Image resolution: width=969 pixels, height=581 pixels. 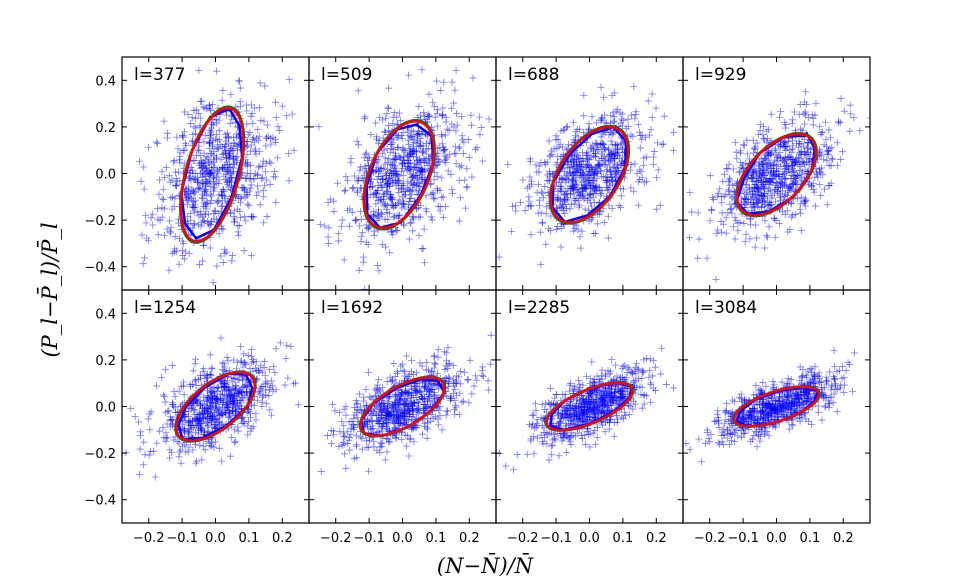 I want to click on scatter-points, so click(x=406, y=403).